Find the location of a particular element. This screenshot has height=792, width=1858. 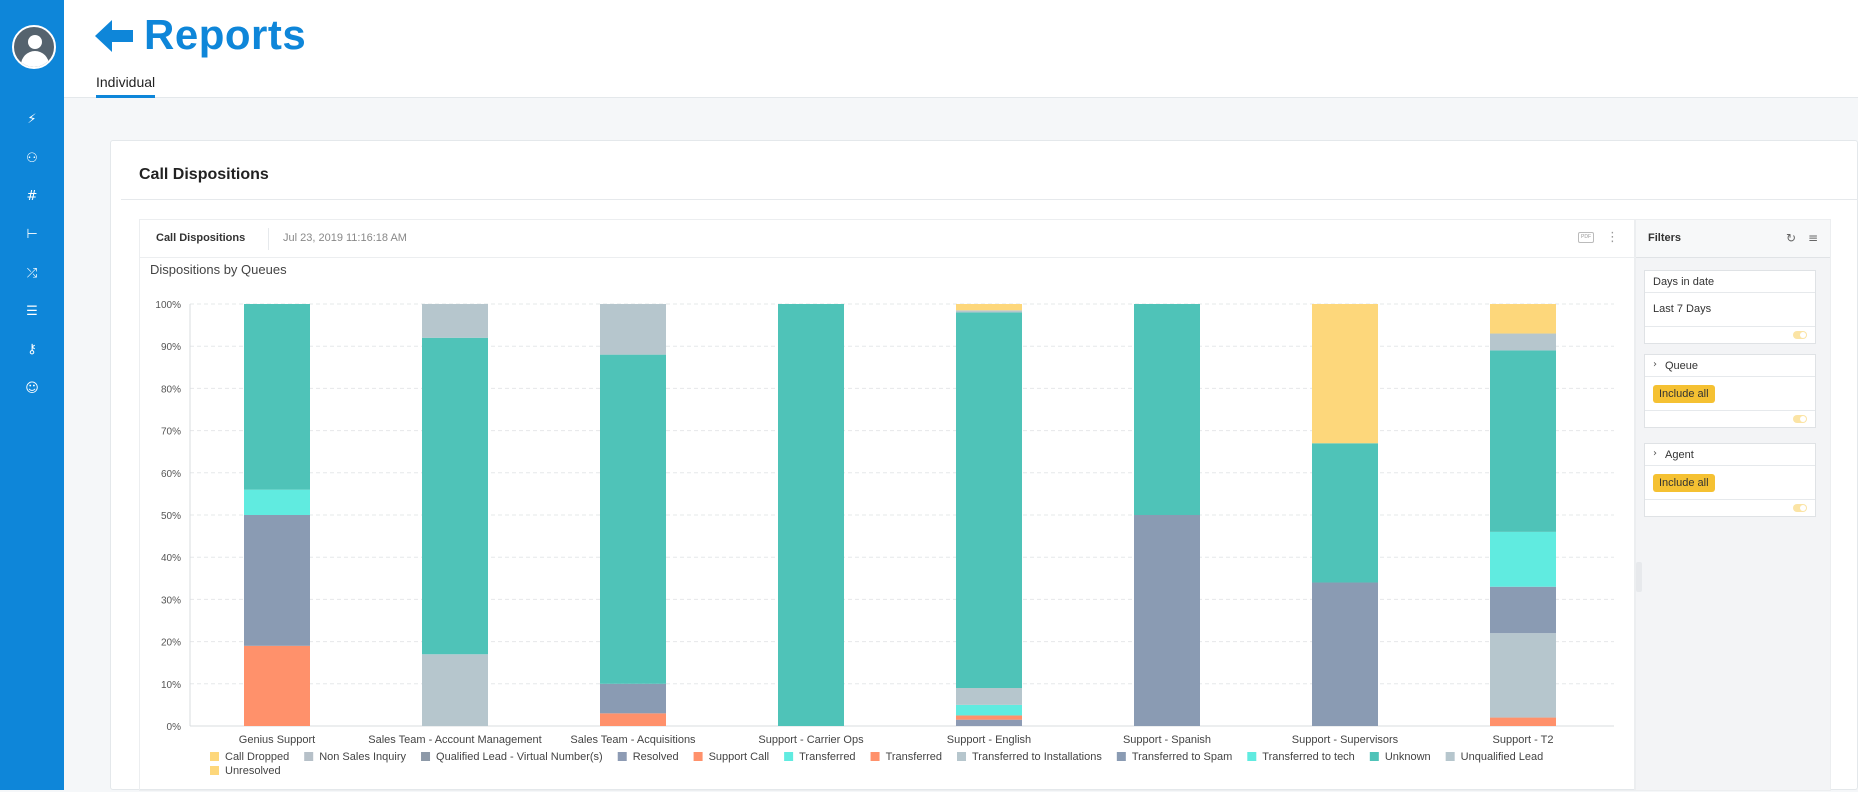

legend-label: Transferred to Installations is located at coordinates (1037, 757).